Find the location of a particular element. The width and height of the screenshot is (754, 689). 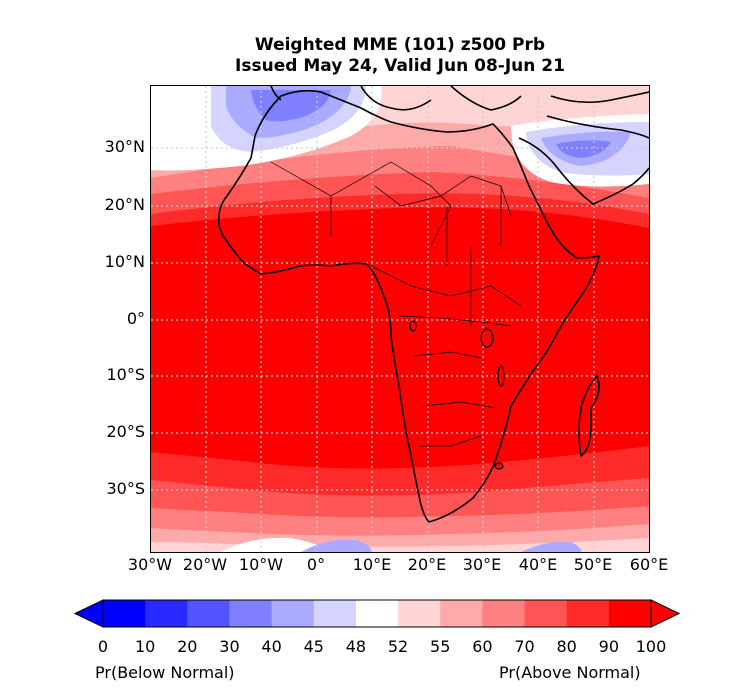

colorbar-tick-label: 100 is located at coordinates (651, 646).